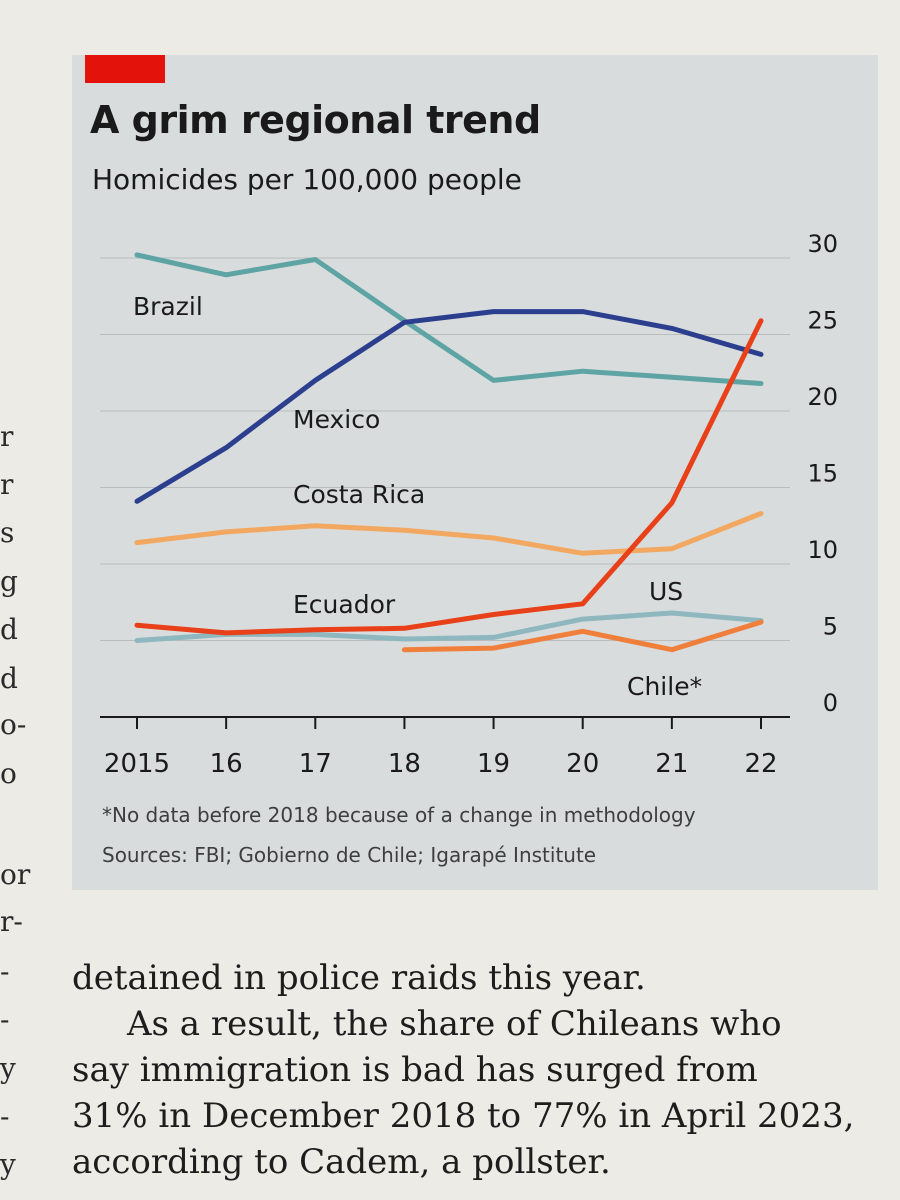  Describe the element at coordinates (315, 120) in the screenshot. I see `chart-title: A grim regional trend` at that location.